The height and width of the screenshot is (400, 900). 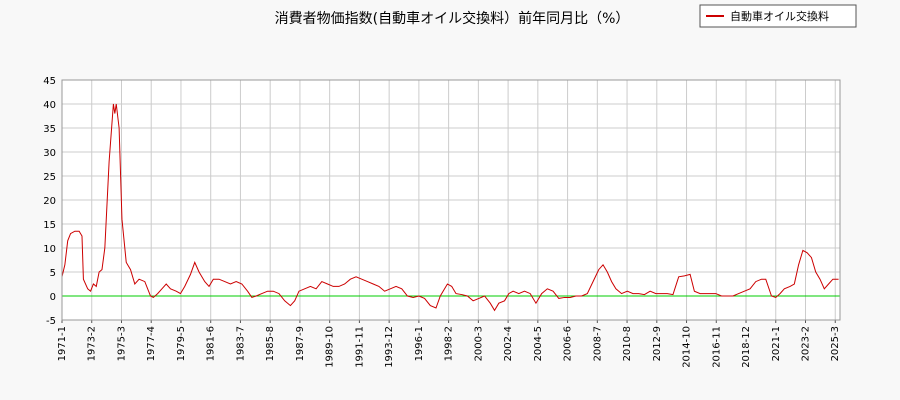 I want to click on x-tick-label: 1987-9, so click(x=300, y=343).